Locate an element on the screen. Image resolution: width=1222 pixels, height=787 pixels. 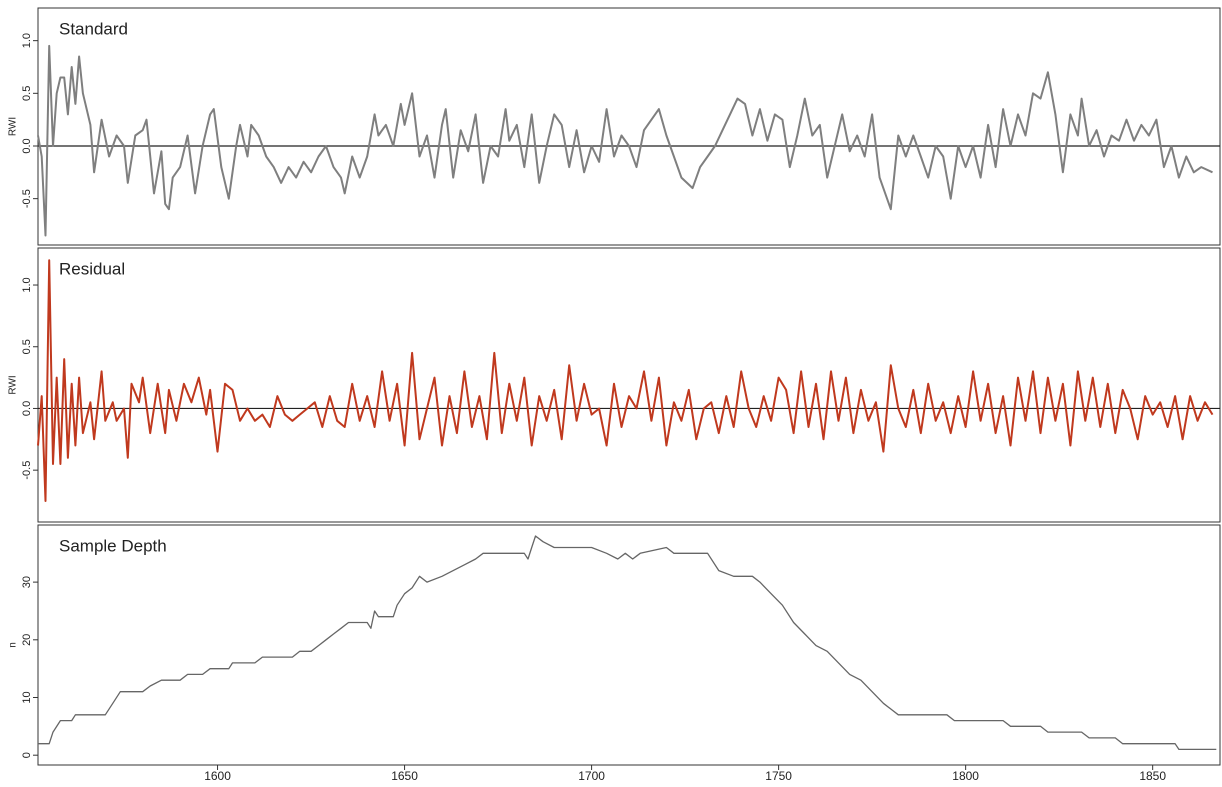
panel-title: Residual is located at coordinates (92, 268).